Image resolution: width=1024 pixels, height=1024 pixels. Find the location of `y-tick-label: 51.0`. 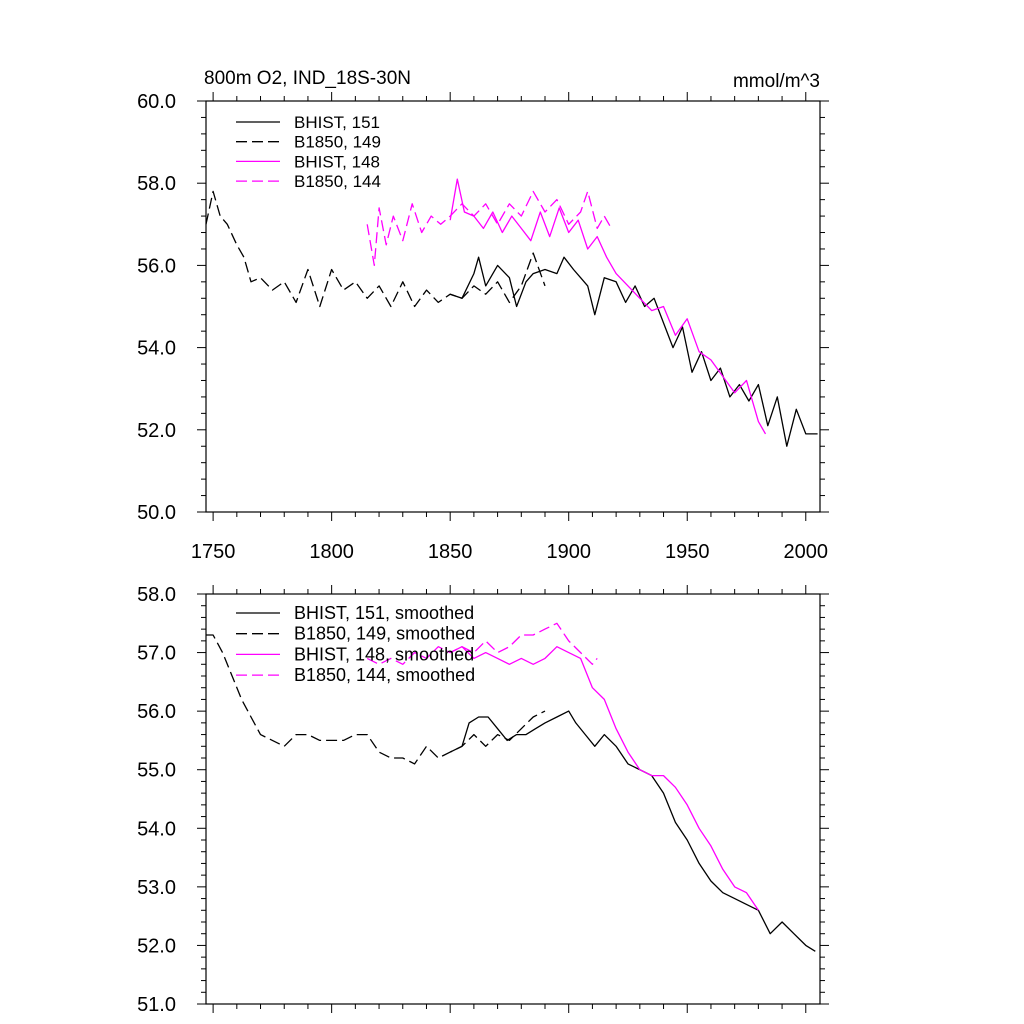

y-tick-label: 51.0 is located at coordinates (156, 1005).